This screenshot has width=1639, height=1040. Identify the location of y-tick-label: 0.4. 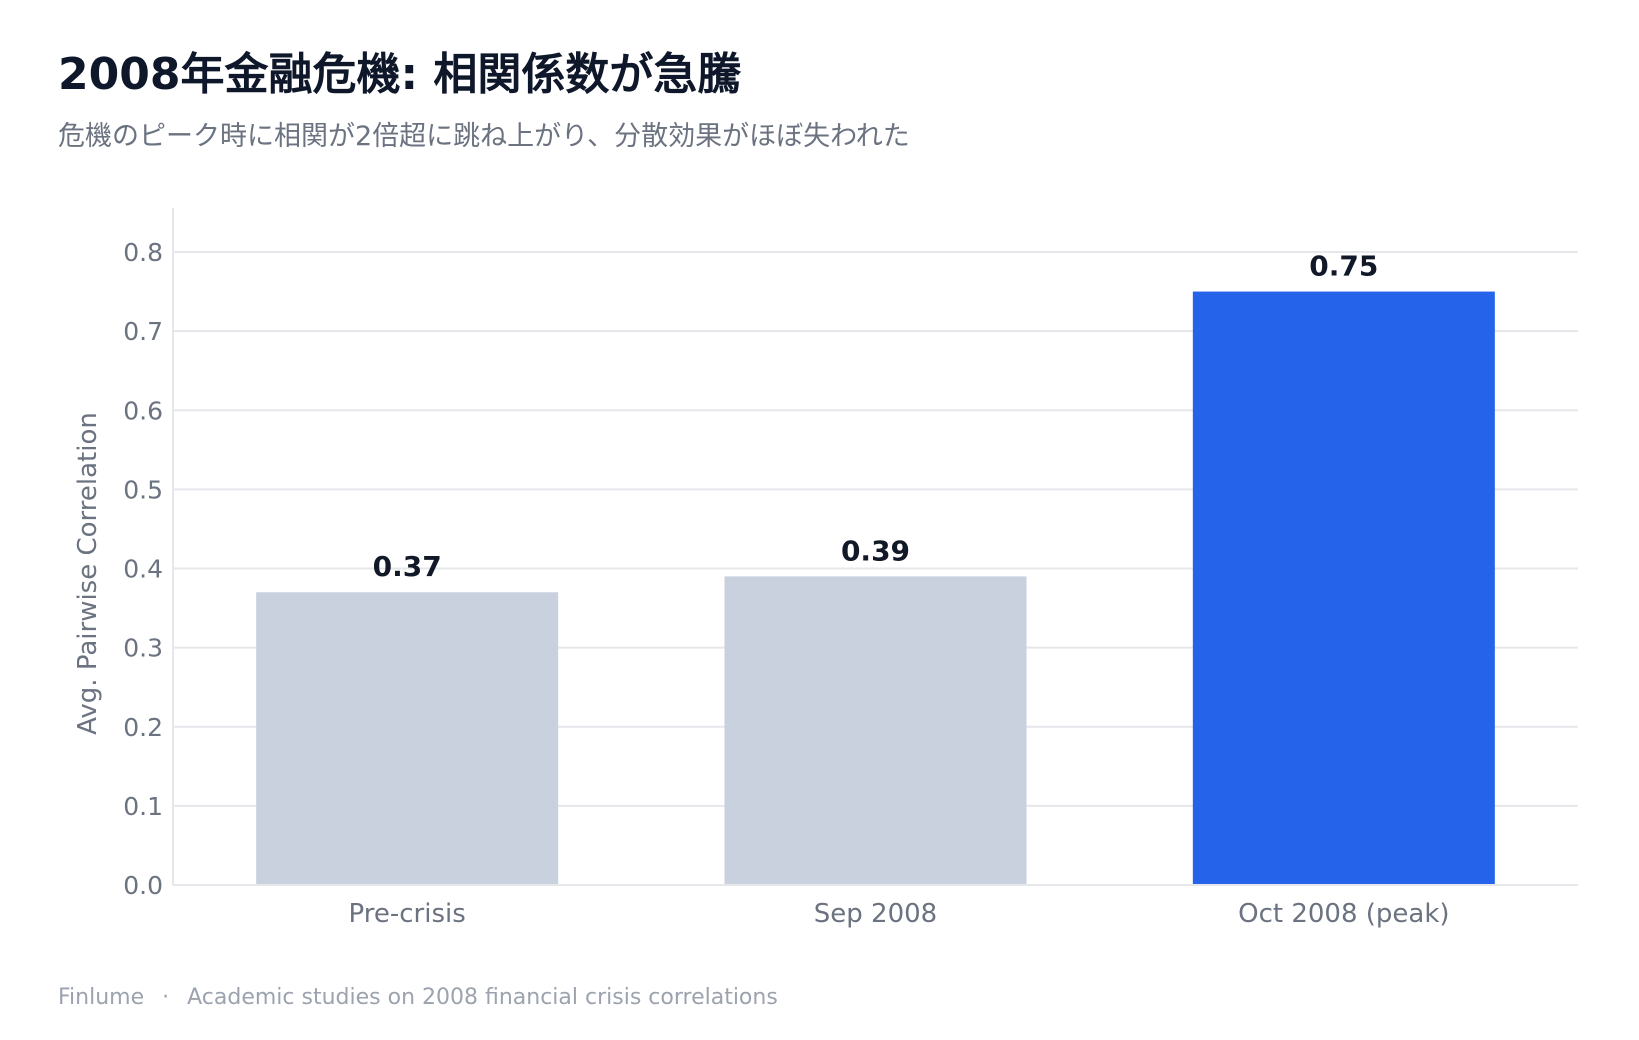
(143, 569).